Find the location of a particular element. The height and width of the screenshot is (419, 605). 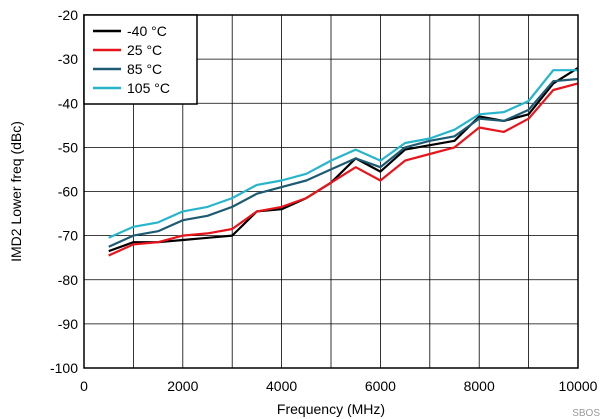

y-tick-label: -90 is located at coordinates (68, 324).